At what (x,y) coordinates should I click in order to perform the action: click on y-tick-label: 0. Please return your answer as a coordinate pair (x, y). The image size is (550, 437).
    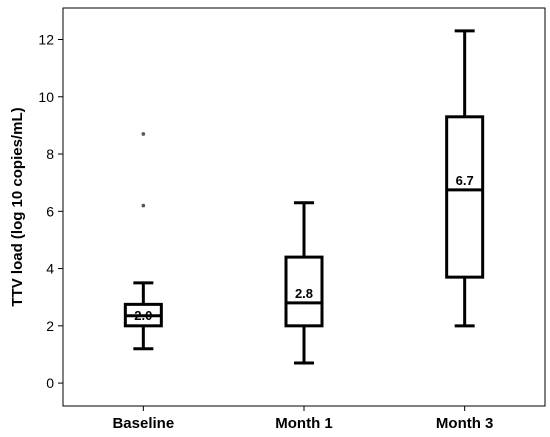
    Looking at the image, I should click on (50, 383).